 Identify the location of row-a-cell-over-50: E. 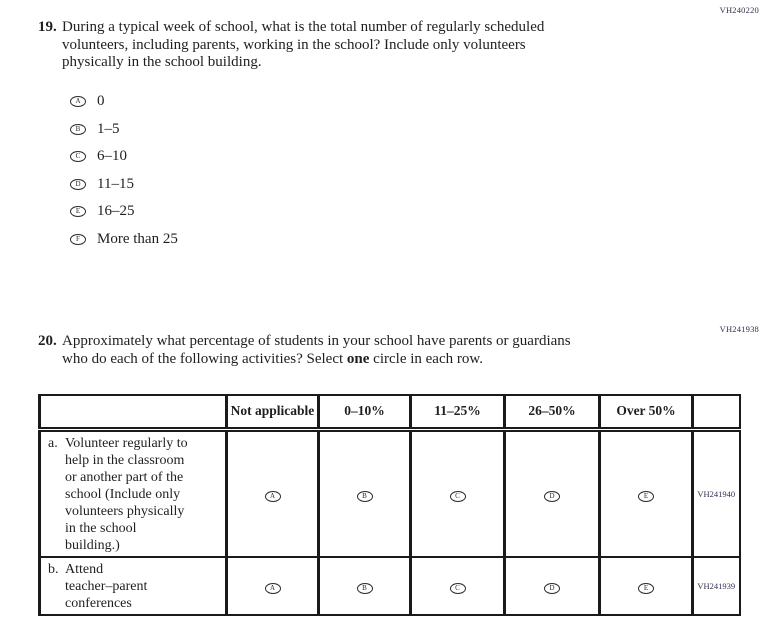
(645, 493).